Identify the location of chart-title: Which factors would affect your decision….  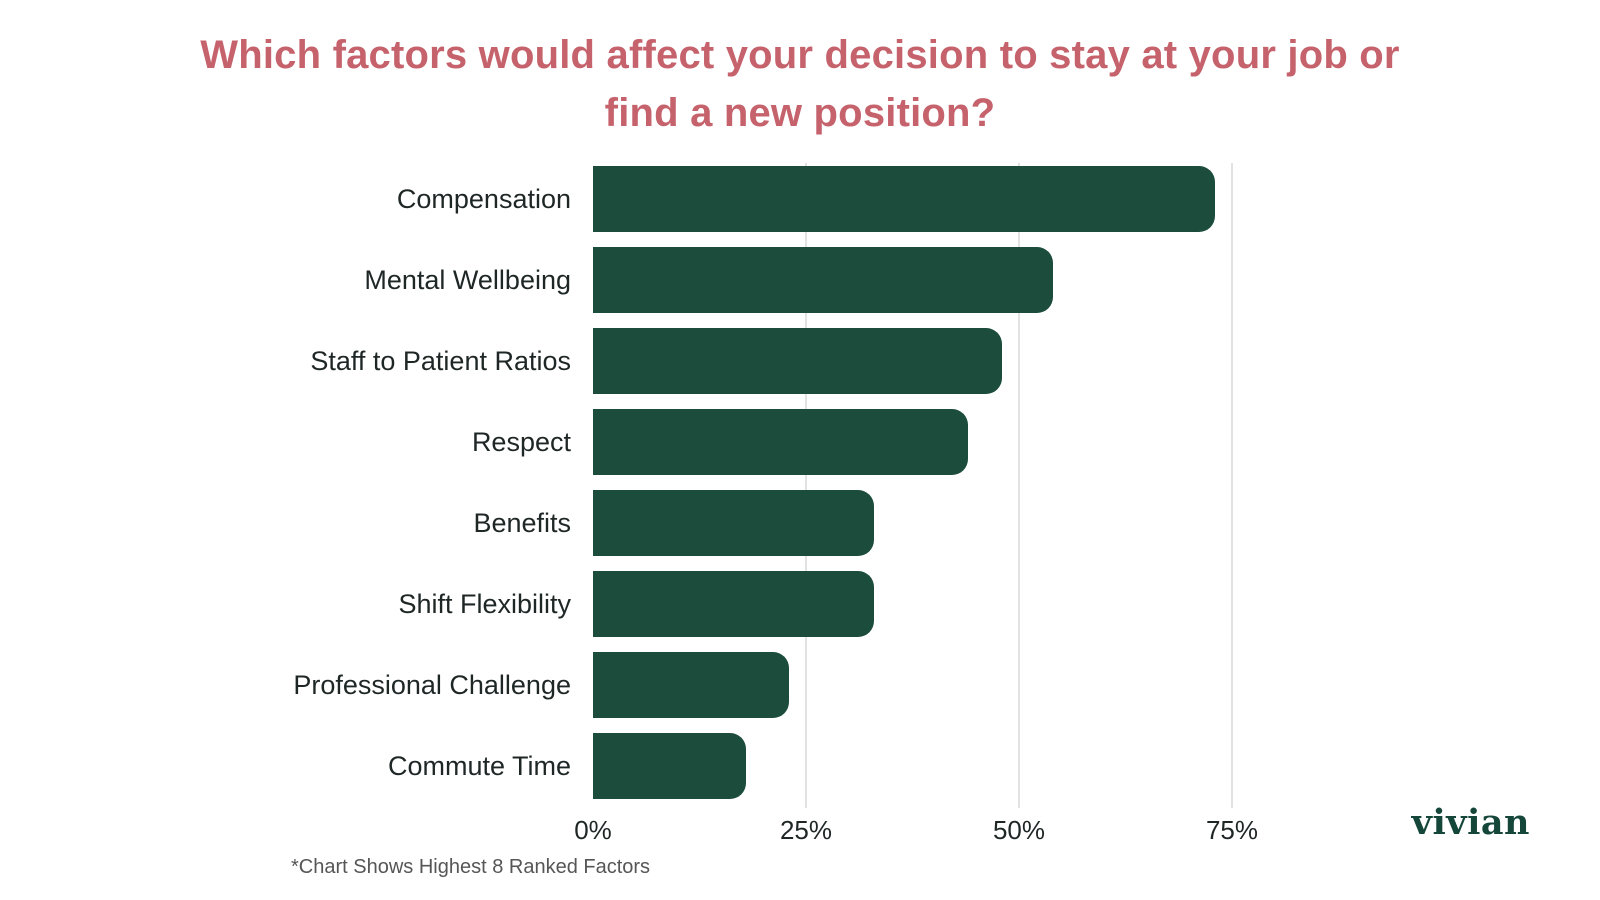
(800, 84).